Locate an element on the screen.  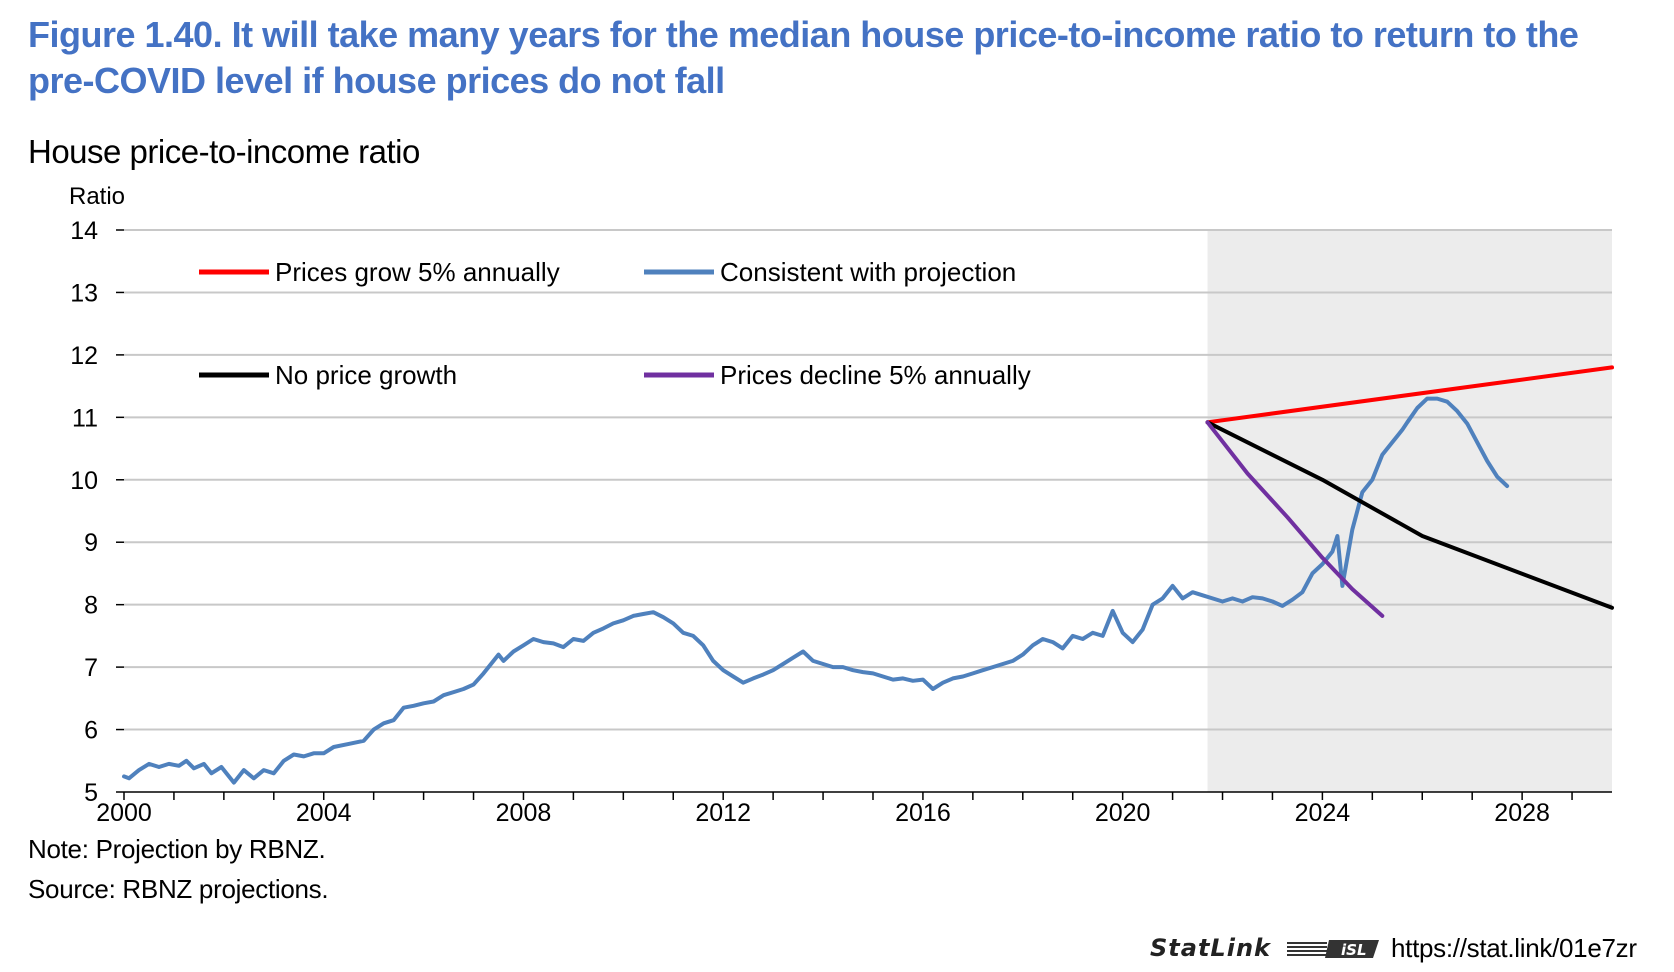
legend-label: No price growth is located at coordinates (366, 375).